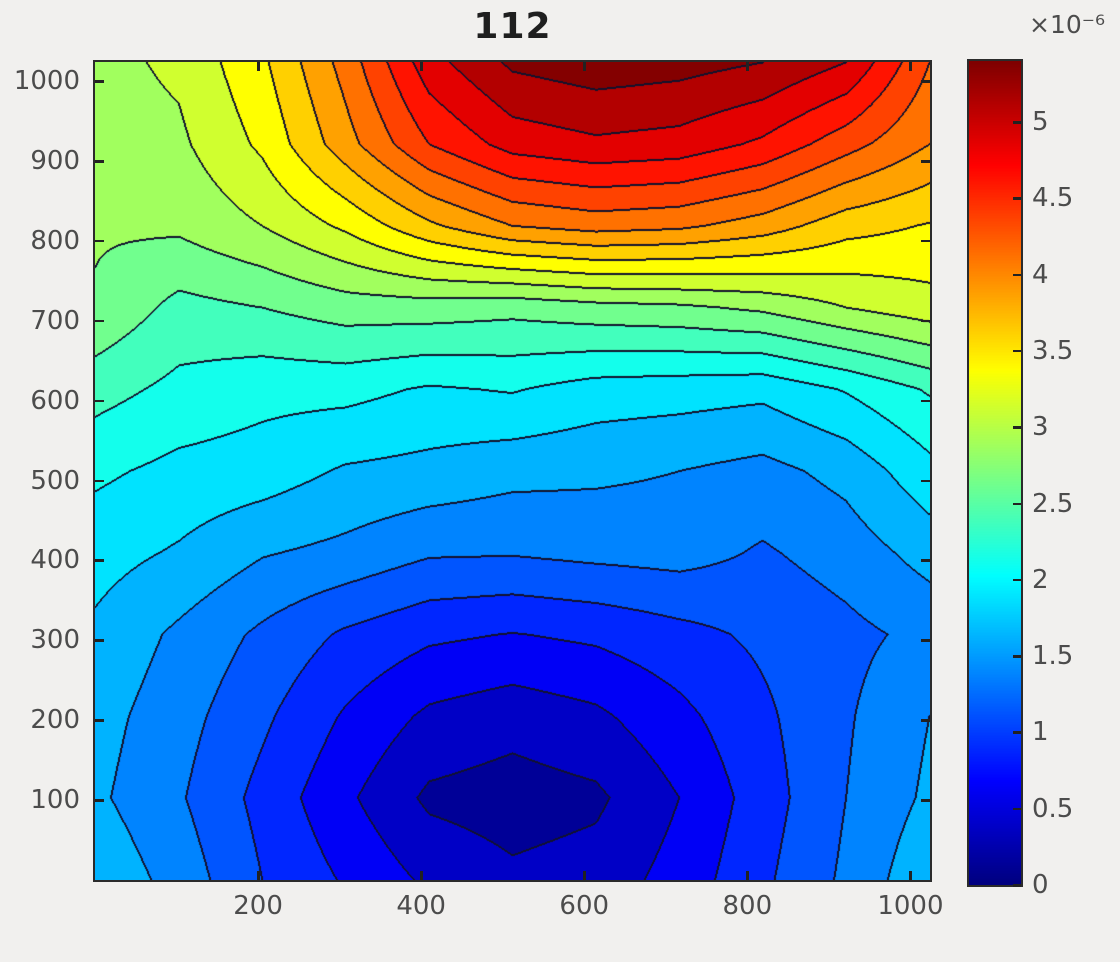 This screenshot has width=1120, height=962. I want to click on colorbar-tick-label: 0, so click(1040, 885).